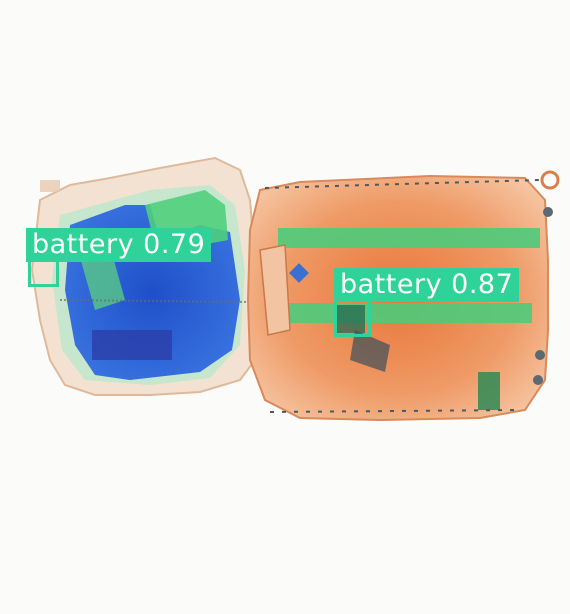 The image size is (570, 614). Describe the element at coordinates (174, 244) in the screenshot. I see `detection-1-score: 0.79` at that location.